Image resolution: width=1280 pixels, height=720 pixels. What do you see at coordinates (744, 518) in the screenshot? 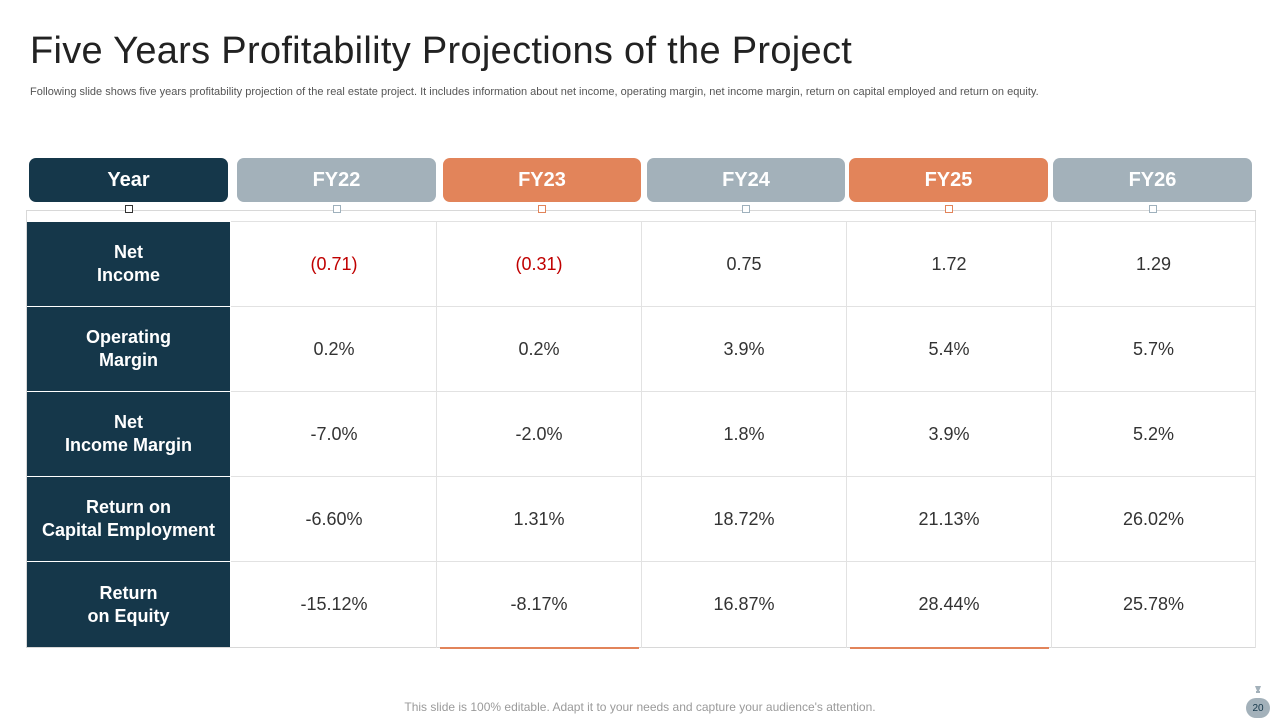
I see `table-cell: 18.72%` at bounding box center [744, 518].